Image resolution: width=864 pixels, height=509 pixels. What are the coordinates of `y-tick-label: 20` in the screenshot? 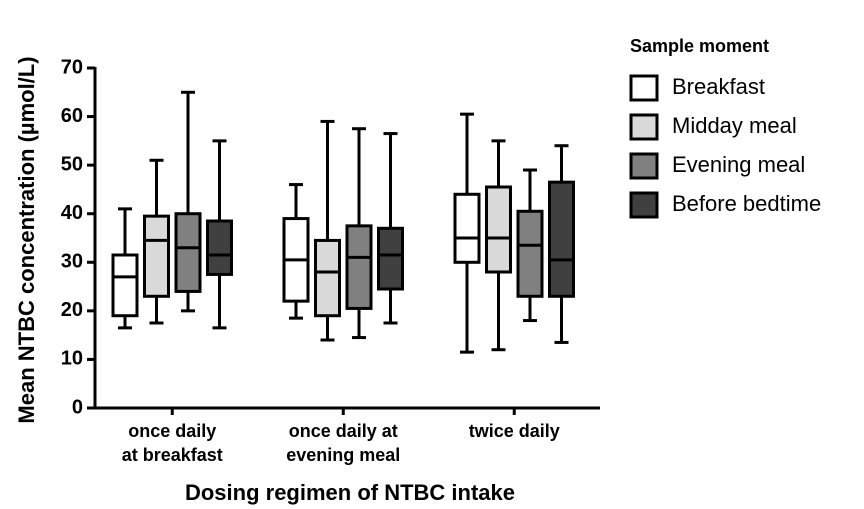 It's located at (72, 310).